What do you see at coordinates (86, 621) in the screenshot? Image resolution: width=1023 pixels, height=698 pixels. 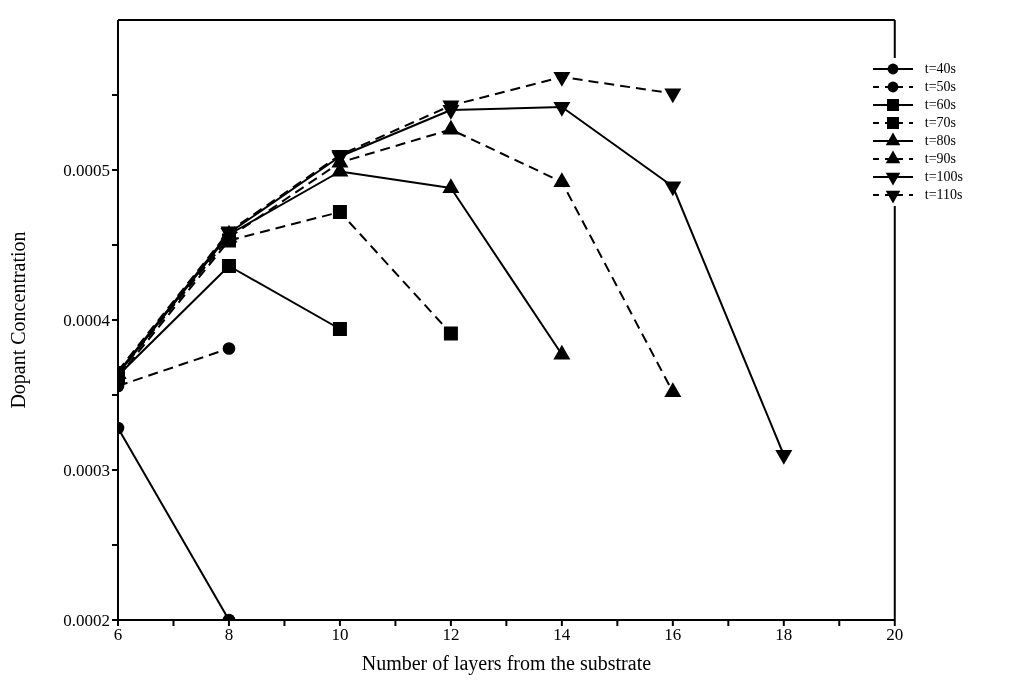 I see `y-tick-label: 0.0002` at bounding box center [86, 621].